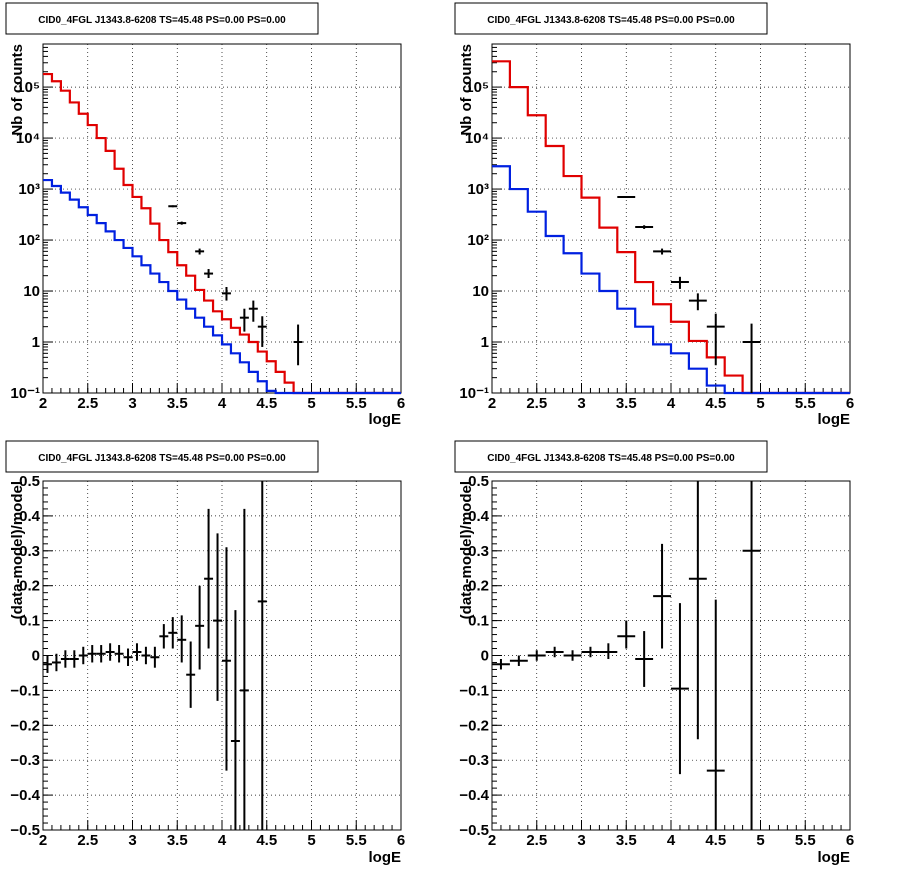 This screenshot has width=898, height=875. Describe the element at coordinates (478, 240) in the screenshot. I see `y-tick-label: 10²` at that location.